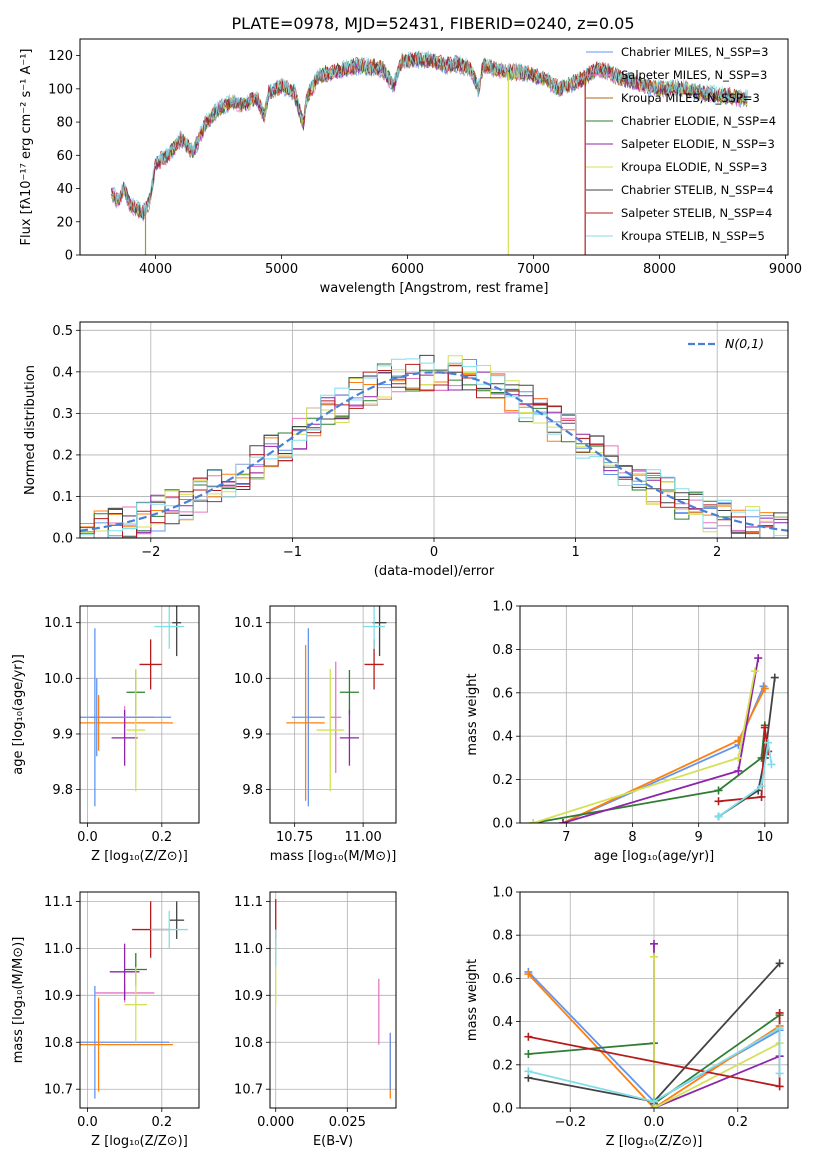 This screenshot has width=819, height=1170. Describe the element at coordinates (87, 1122) in the screenshot. I see `x-tick-label: 0.0` at that location.